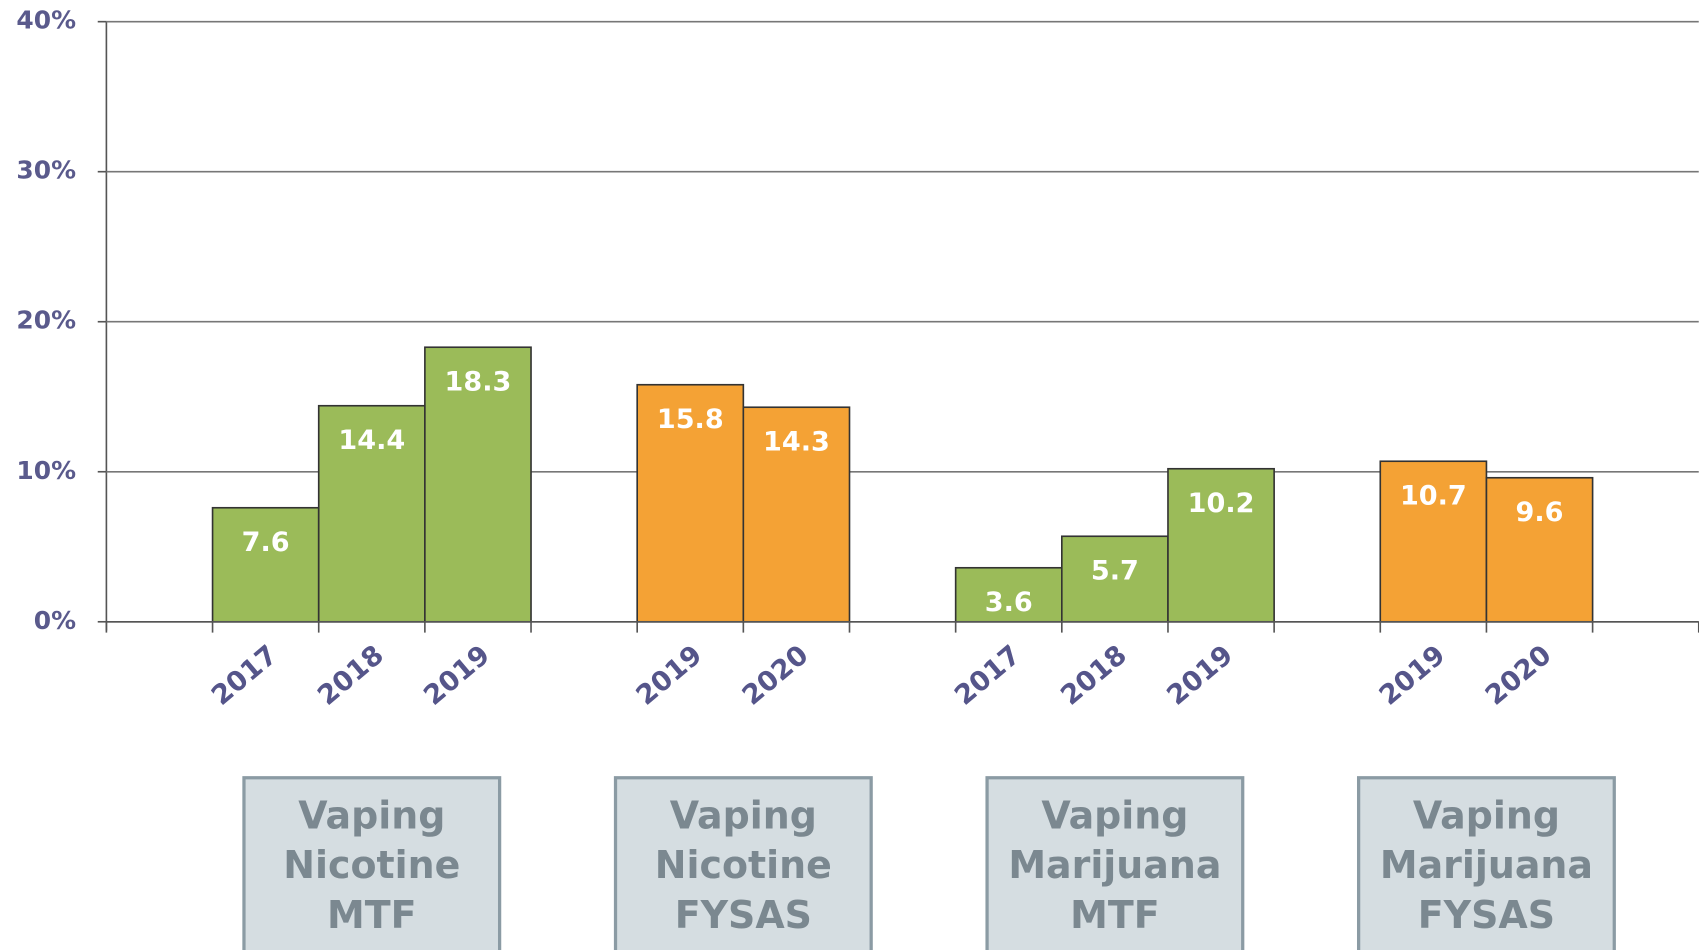 This screenshot has width=1699, height=950. What do you see at coordinates (1540, 512) in the screenshot?
I see `value-label: 9.6` at bounding box center [1540, 512].